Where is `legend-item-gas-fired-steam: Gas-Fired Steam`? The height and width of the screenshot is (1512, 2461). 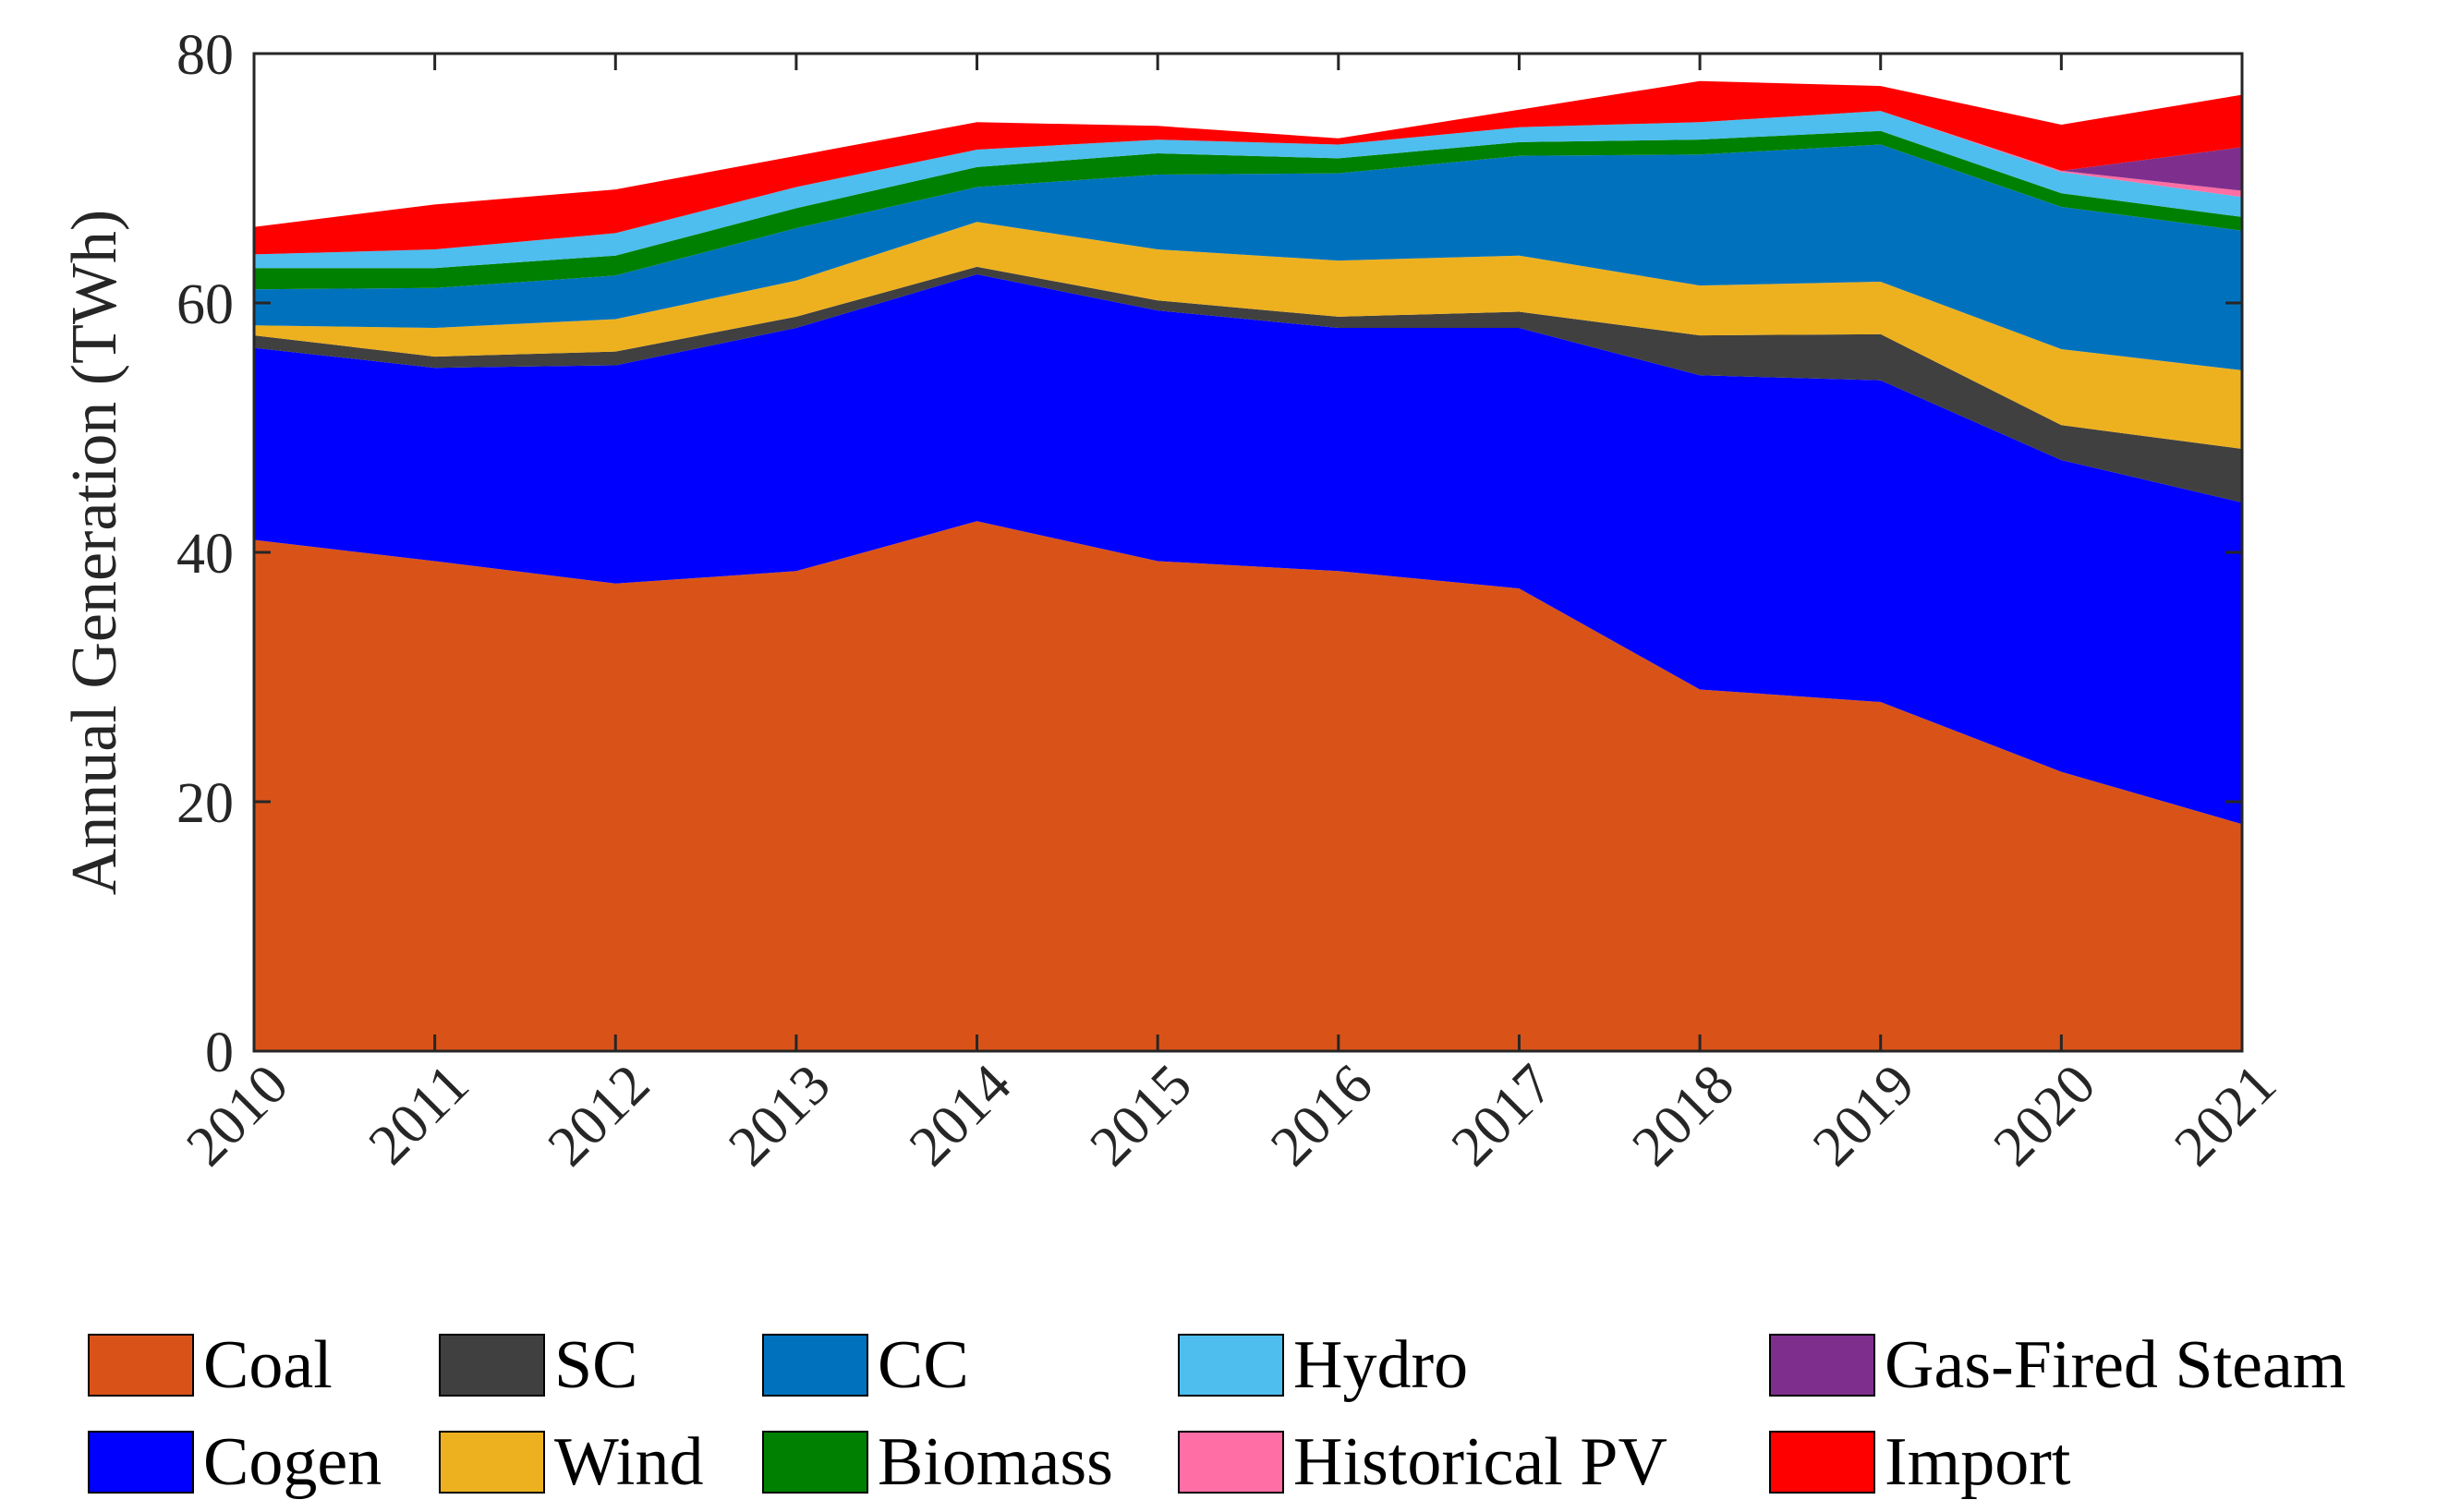 legend-item-gas-fired-steam: Gas-Fired Steam is located at coordinates (2057, 1365).